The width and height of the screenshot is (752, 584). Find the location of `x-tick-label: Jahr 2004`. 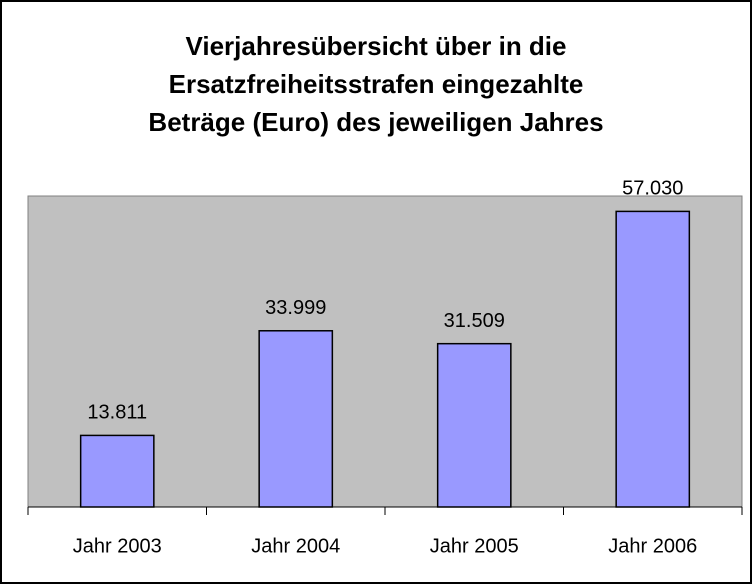

x-tick-label: Jahr 2004 is located at coordinates (295, 546).